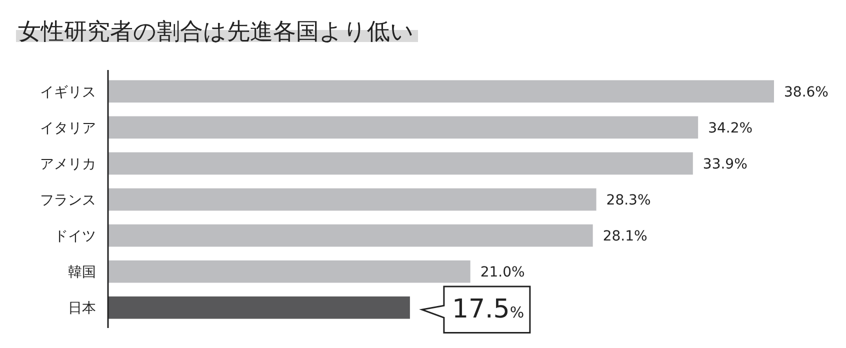  I want to click on data-label: 38.6%, so click(806, 92).